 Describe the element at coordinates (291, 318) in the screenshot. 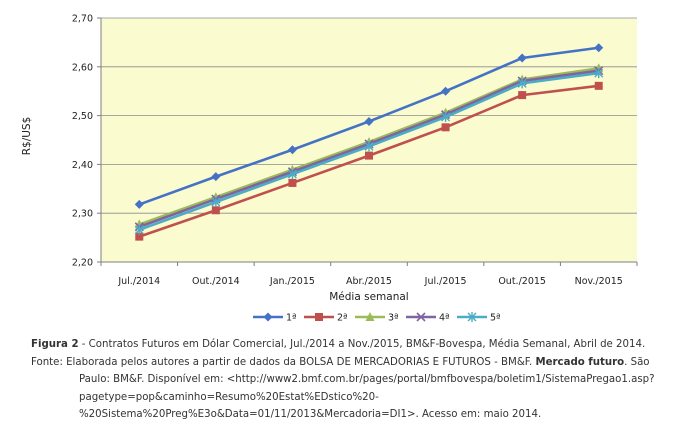

I see `legend-label: 1ª` at that location.